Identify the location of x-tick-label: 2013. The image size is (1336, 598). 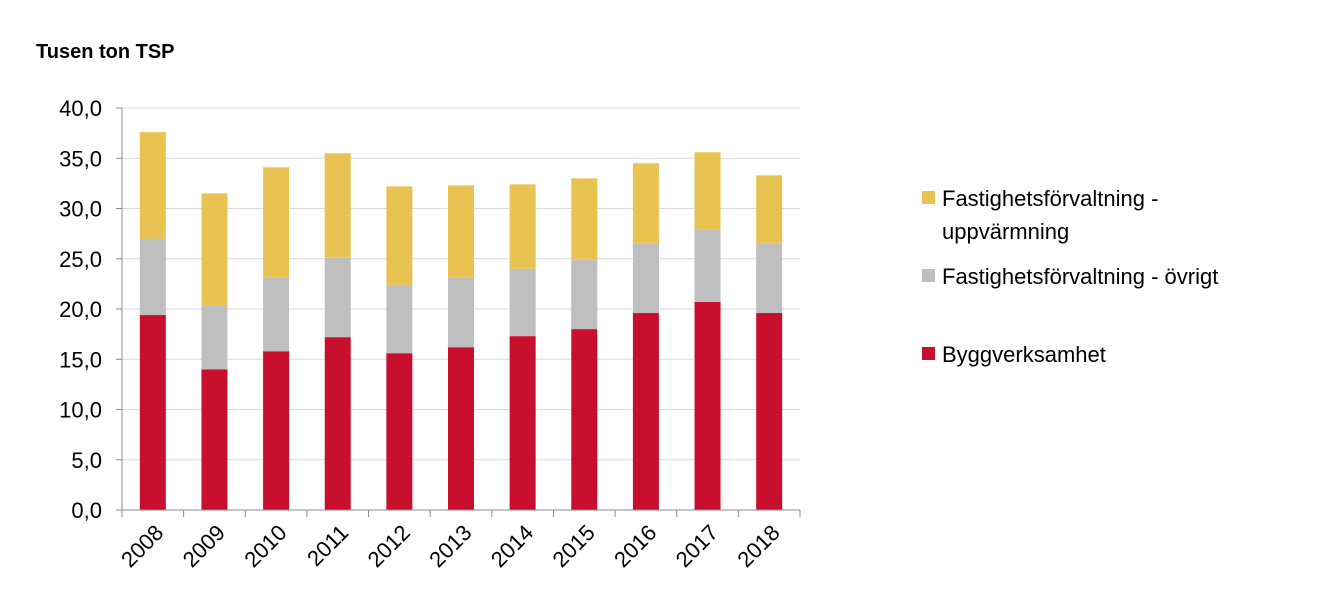
(450, 546).